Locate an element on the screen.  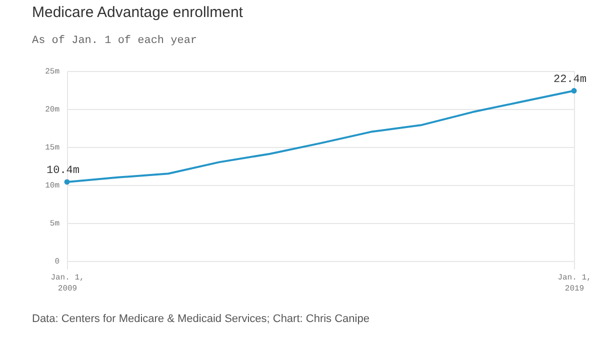
data-label: 22.4m is located at coordinates (570, 80).